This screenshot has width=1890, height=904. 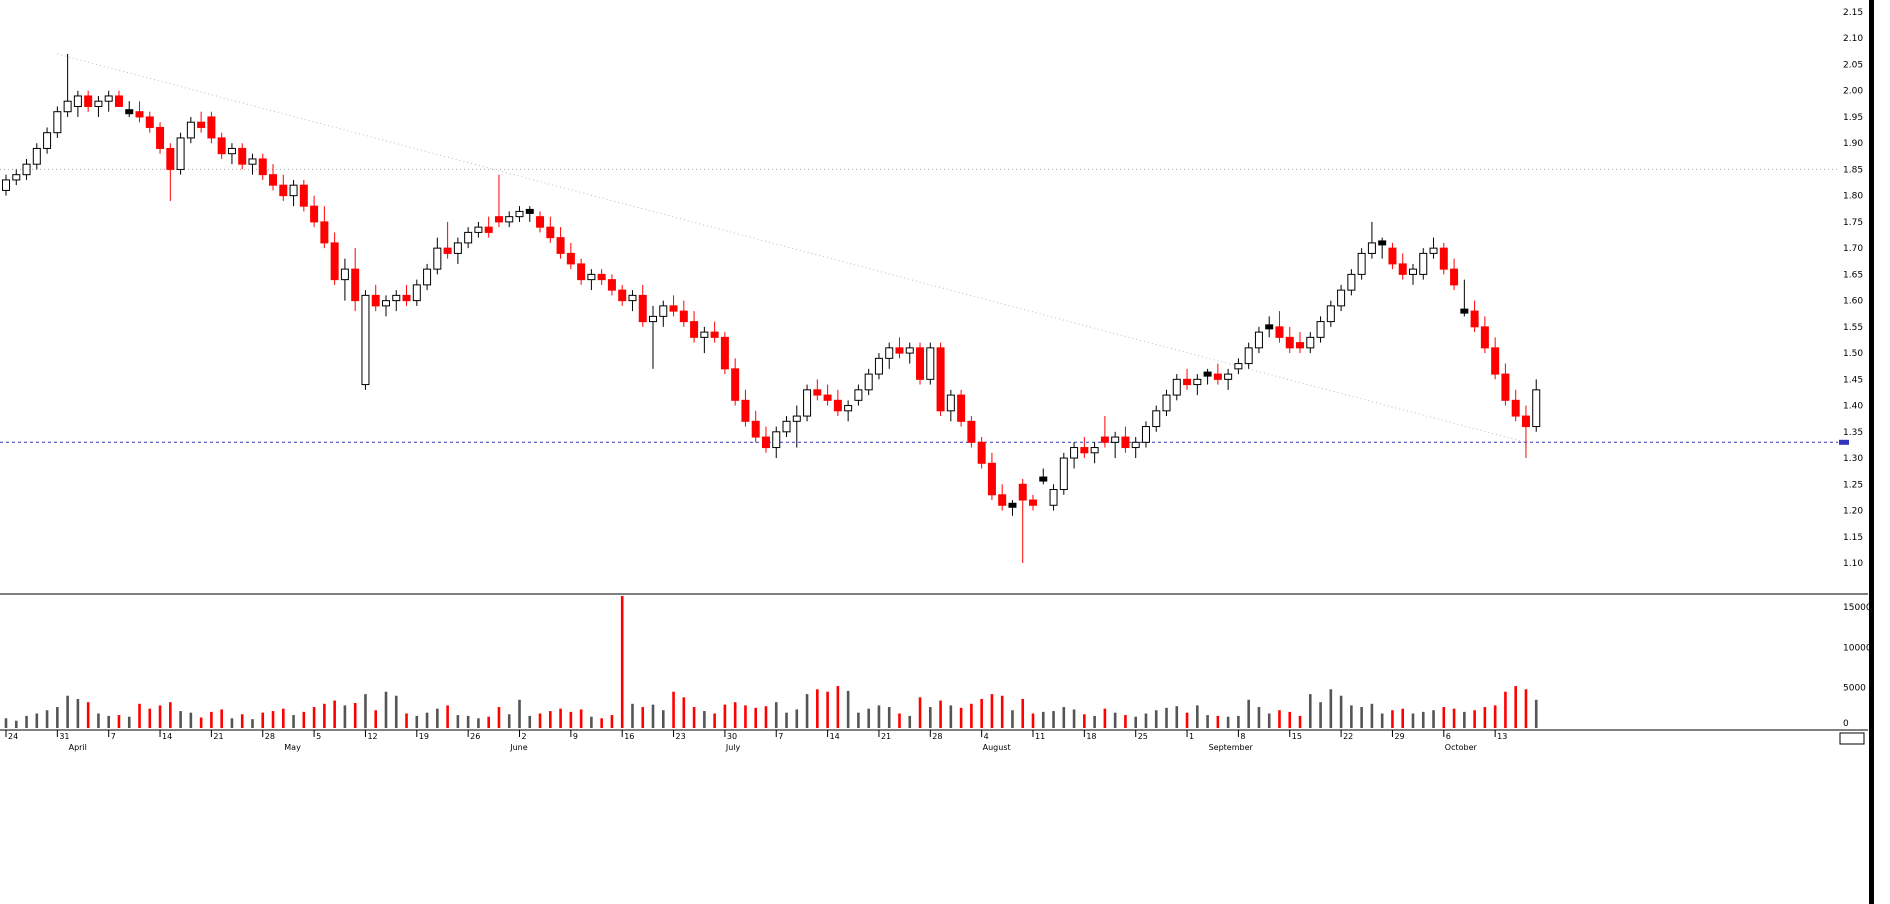 I want to click on window-right-border, so click(x=1871, y=452).